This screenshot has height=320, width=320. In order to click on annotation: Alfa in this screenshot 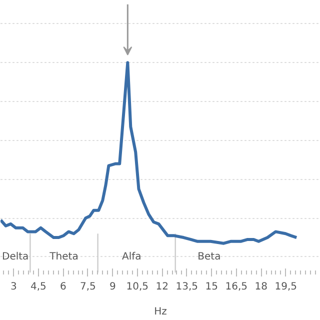, I will do `click(132, 256)`.